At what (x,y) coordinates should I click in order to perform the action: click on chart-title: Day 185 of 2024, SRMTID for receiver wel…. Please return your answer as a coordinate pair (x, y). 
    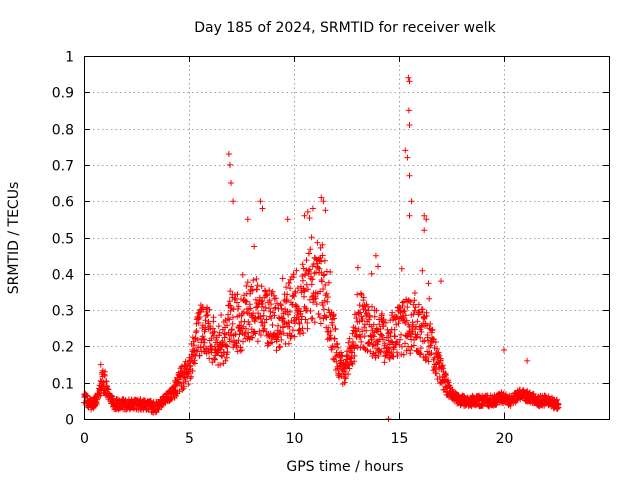
    Looking at the image, I should click on (345, 28).